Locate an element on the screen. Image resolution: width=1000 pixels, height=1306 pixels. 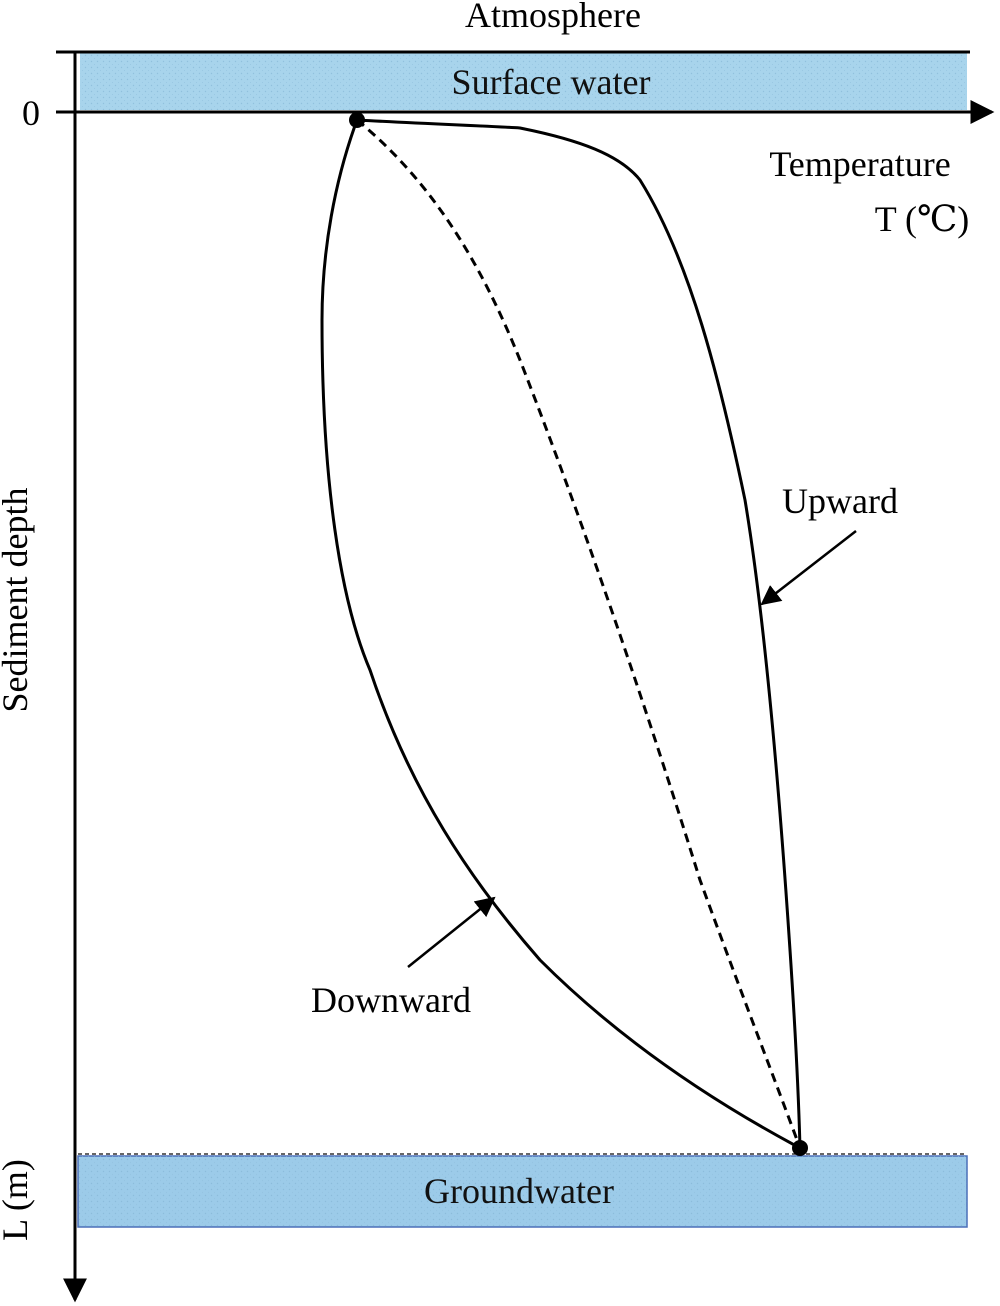
atmosphere-label: Atmosphere is located at coordinates (553, 17).